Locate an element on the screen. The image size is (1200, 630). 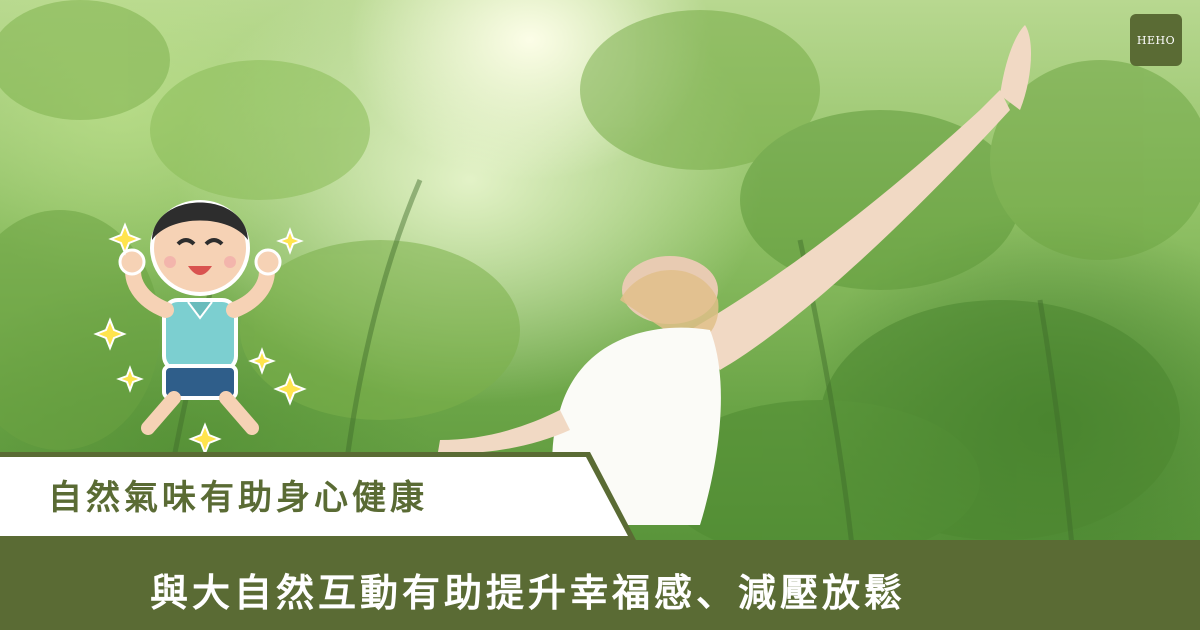
subtitle-banner: 自然氣味有助身心健康 is located at coordinates (320, 497).